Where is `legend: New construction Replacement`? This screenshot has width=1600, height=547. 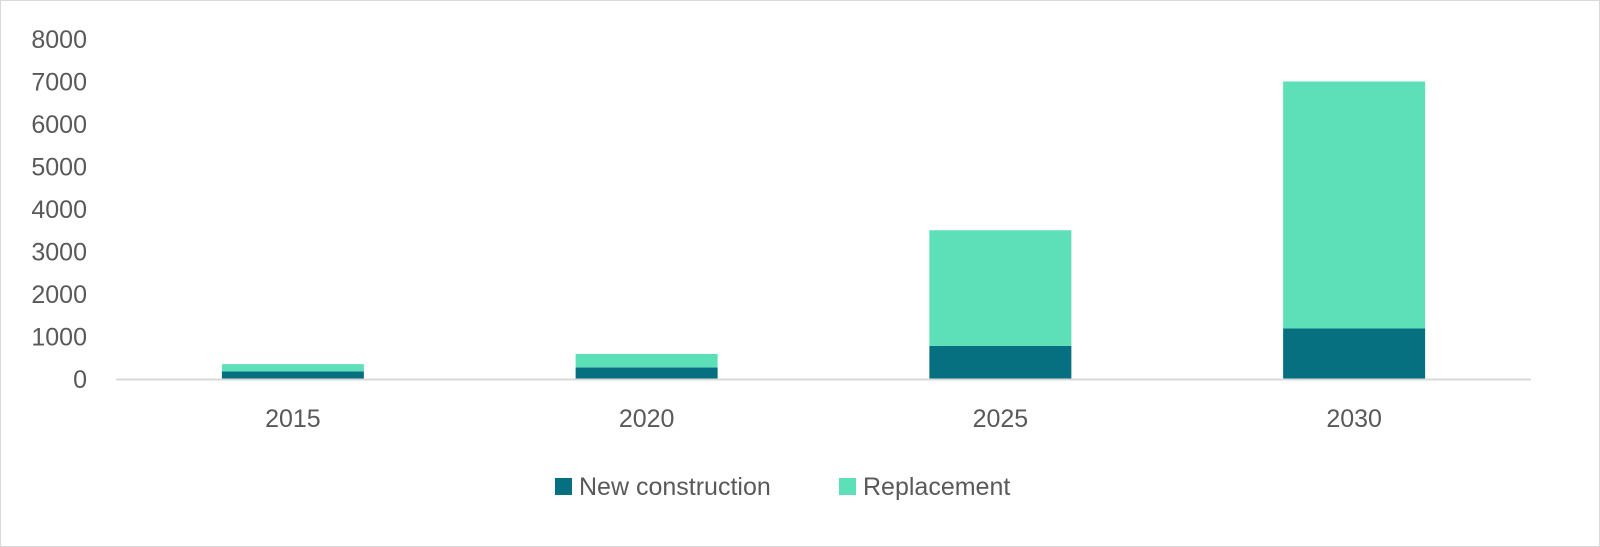
legend: New construction Replacement is located at coordinates (782, 487).